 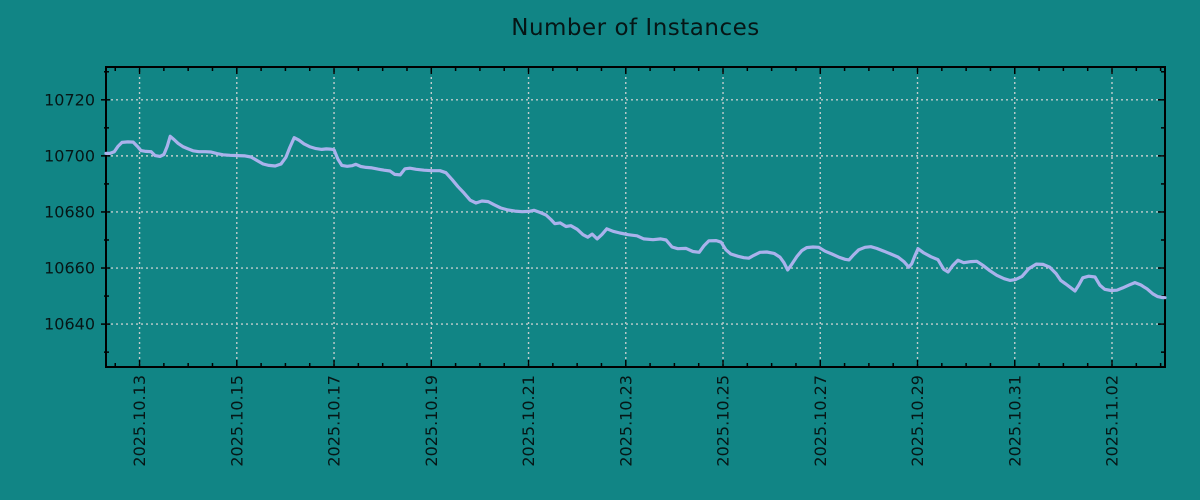 What do you see at coordinates (69, 268) in the screenshot?
I see `y-axis-label: 10660` at bounding box center [69, 268].